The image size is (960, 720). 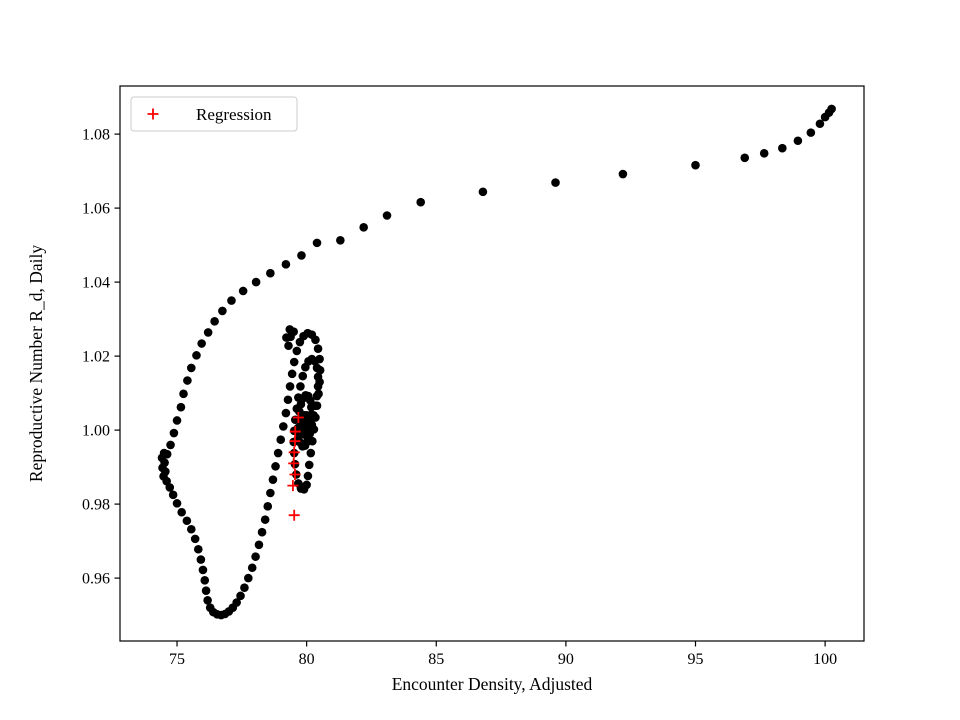 I want to click on x-tick-label: 80, so click(x=307, y=659).